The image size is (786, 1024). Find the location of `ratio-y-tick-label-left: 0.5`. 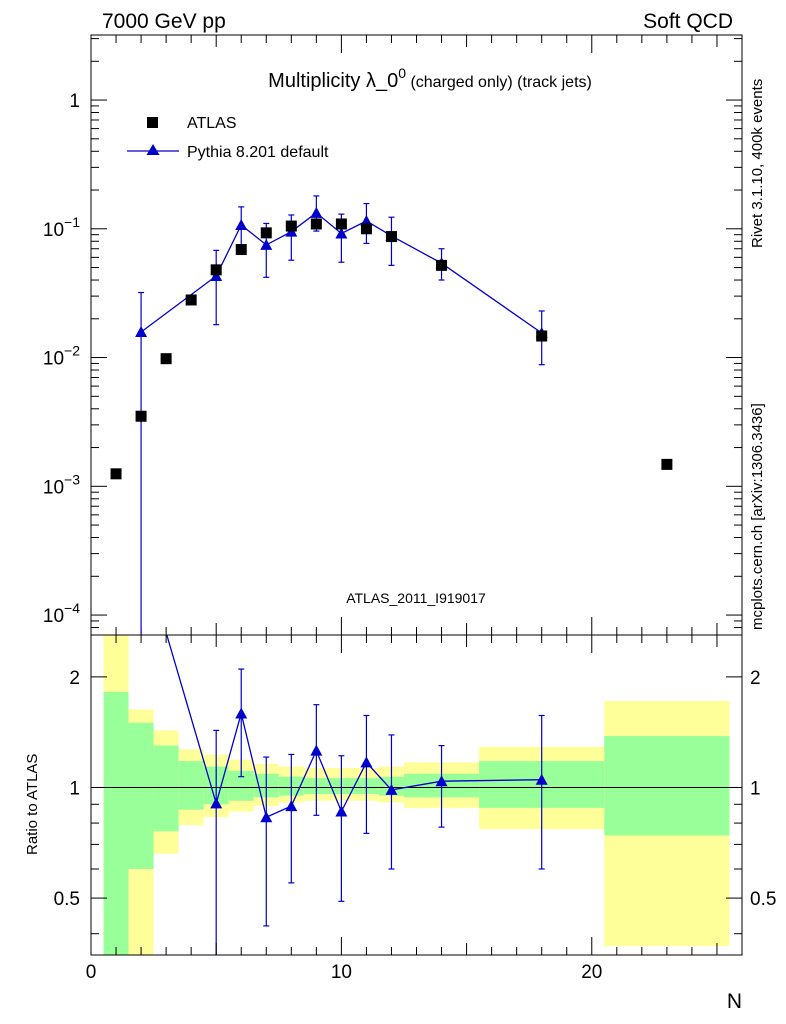

ratio-y-tick-label-left: 0.5 is located at coordinates (67, 899).